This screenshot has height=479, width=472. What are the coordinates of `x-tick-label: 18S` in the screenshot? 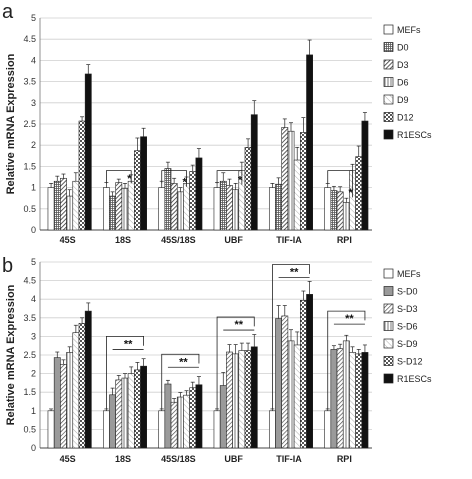 It's located at (123, 240).